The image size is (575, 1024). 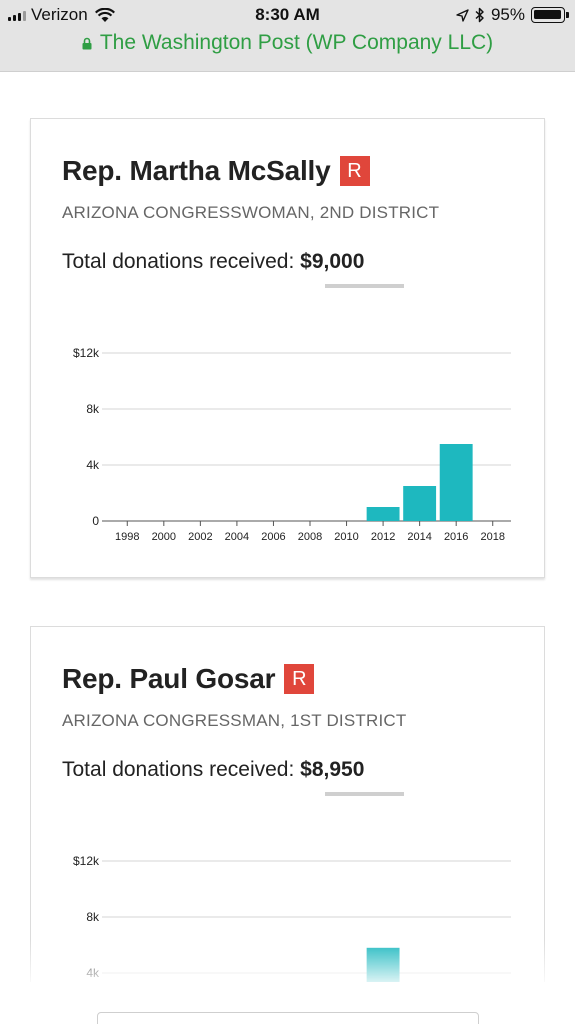 I want to click on x-tick-label: 2018, so click(x=492, y=537).